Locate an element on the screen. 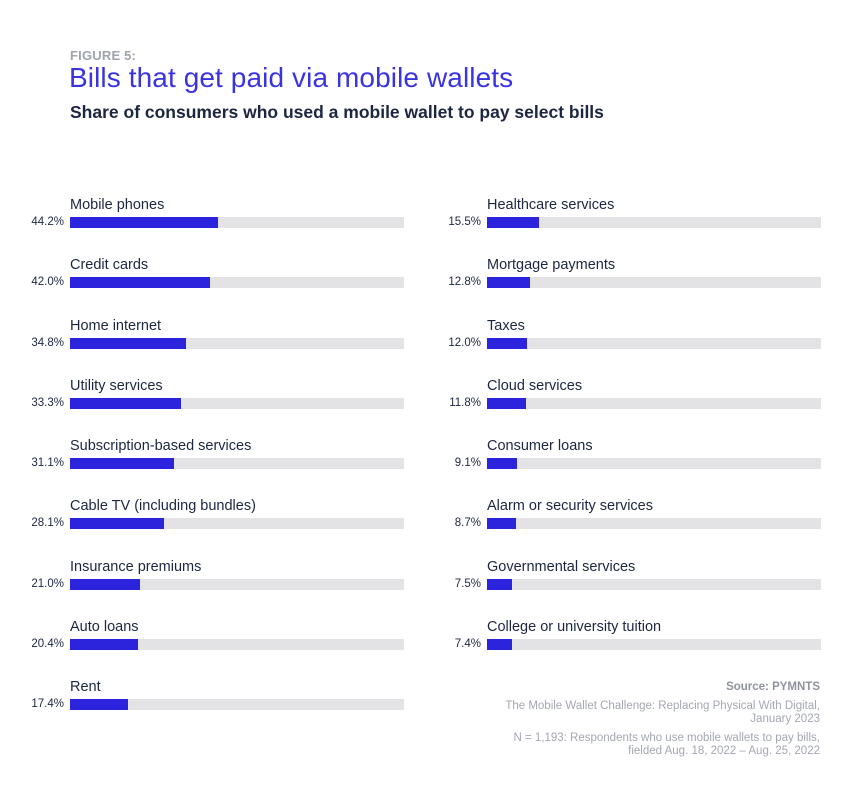  bar-label: Mobile phones is located at coordinates (117, 205).